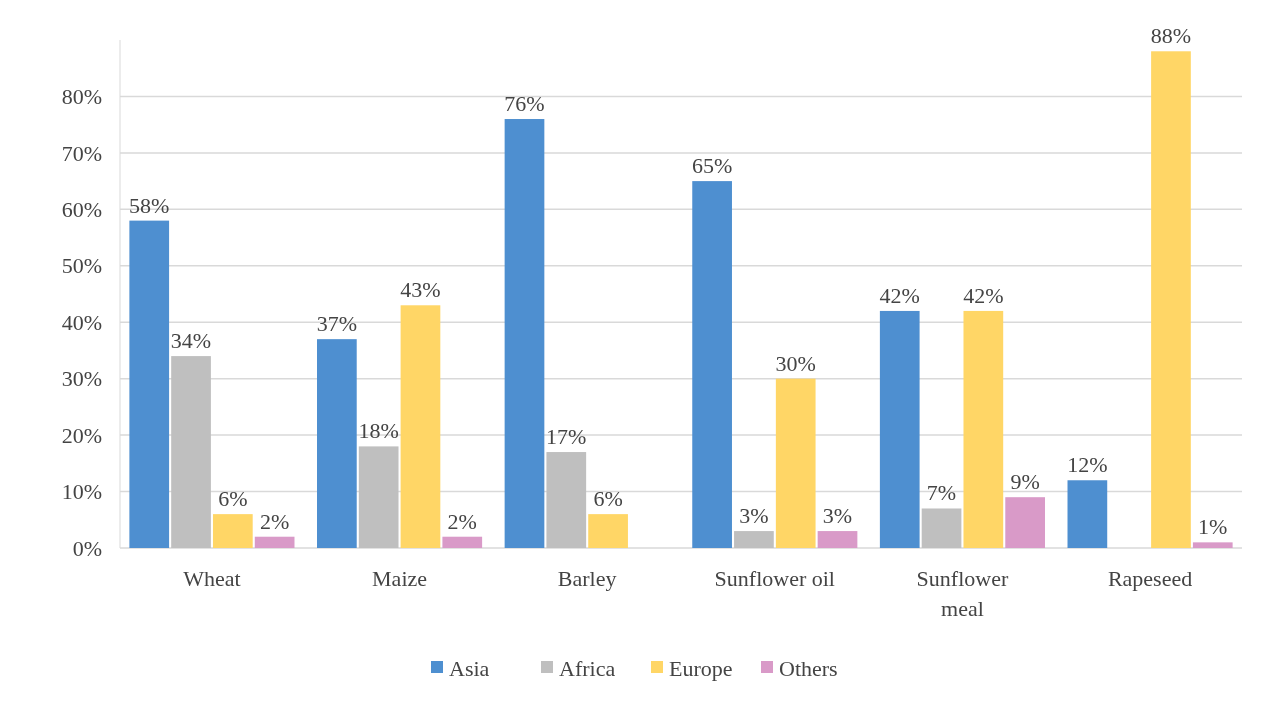  Describe the element at coordinates (337, 324) in the screenshot. I see `data-label: 37%` at that location.